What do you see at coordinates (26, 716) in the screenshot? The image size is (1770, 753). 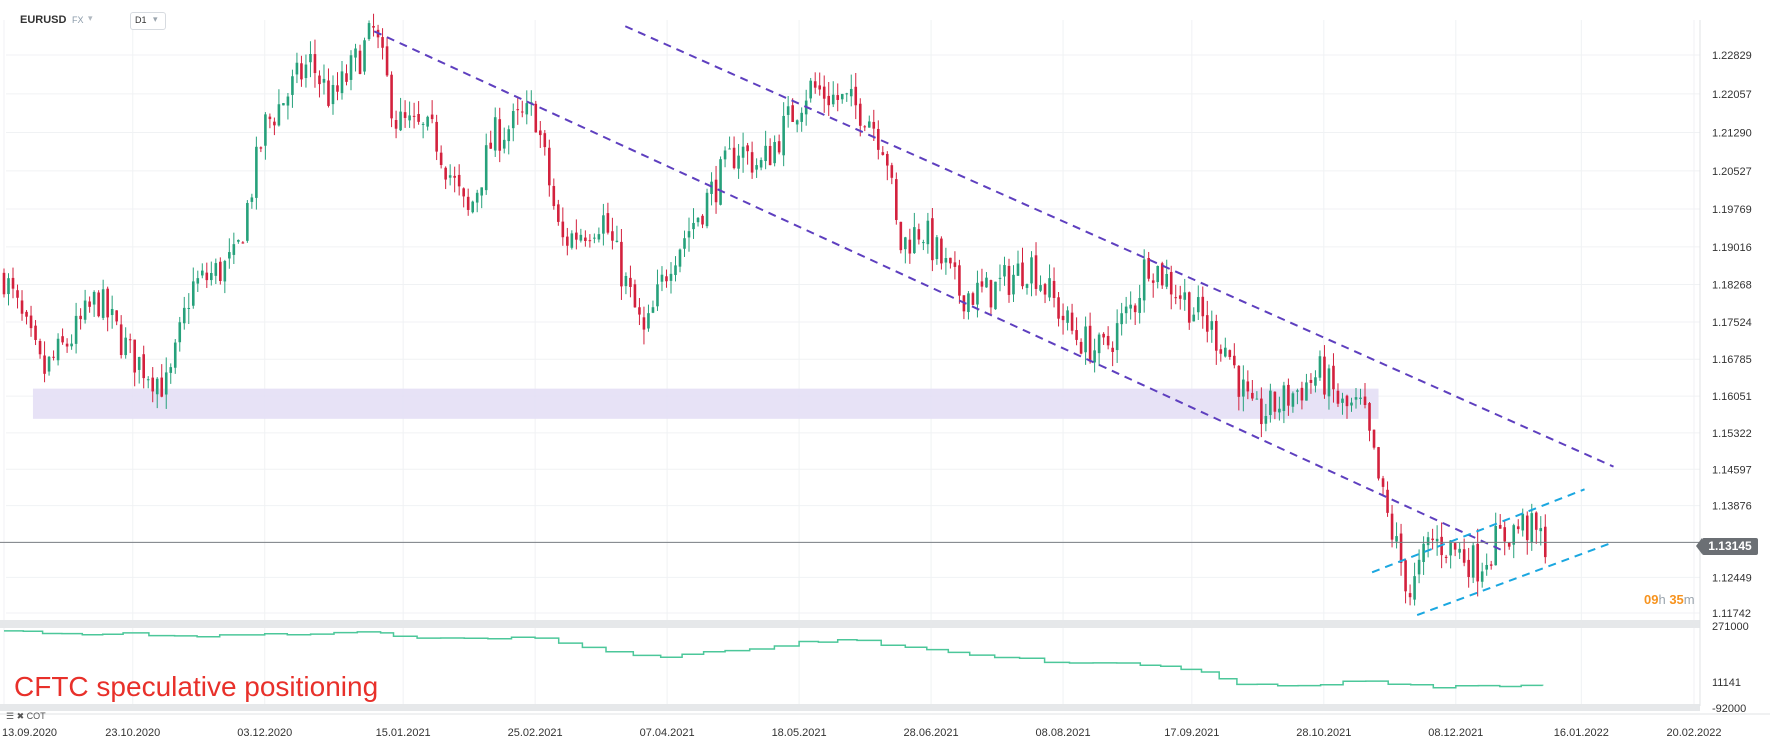 I see `indicator-tag: ☰ ✖ COT` at bounding box center [26, 716].